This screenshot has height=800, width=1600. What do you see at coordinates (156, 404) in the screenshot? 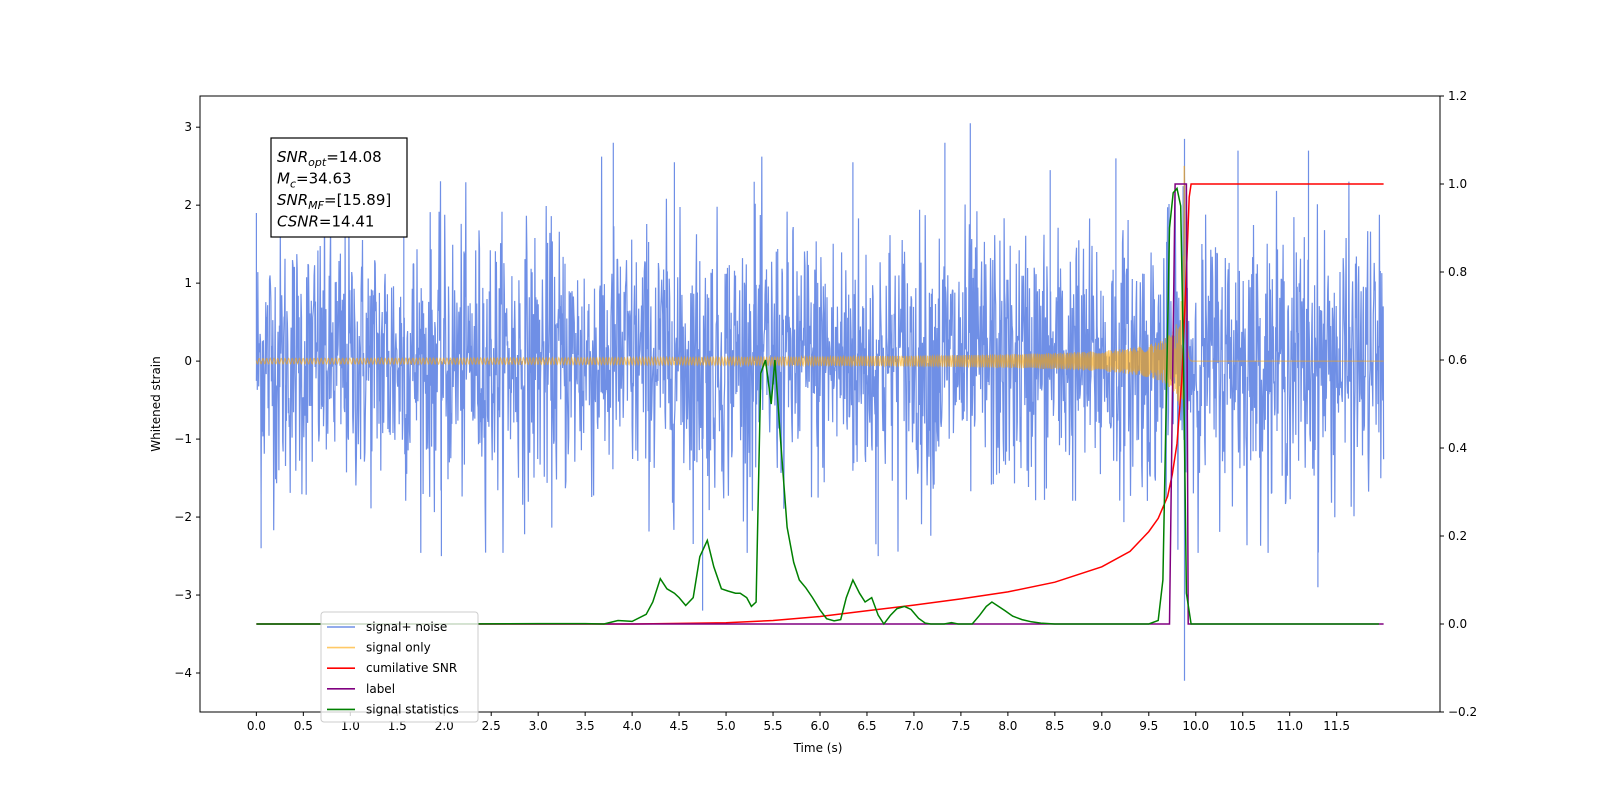
I see `y-axis-label: Whitened strain` at bounding box center [156, 404].